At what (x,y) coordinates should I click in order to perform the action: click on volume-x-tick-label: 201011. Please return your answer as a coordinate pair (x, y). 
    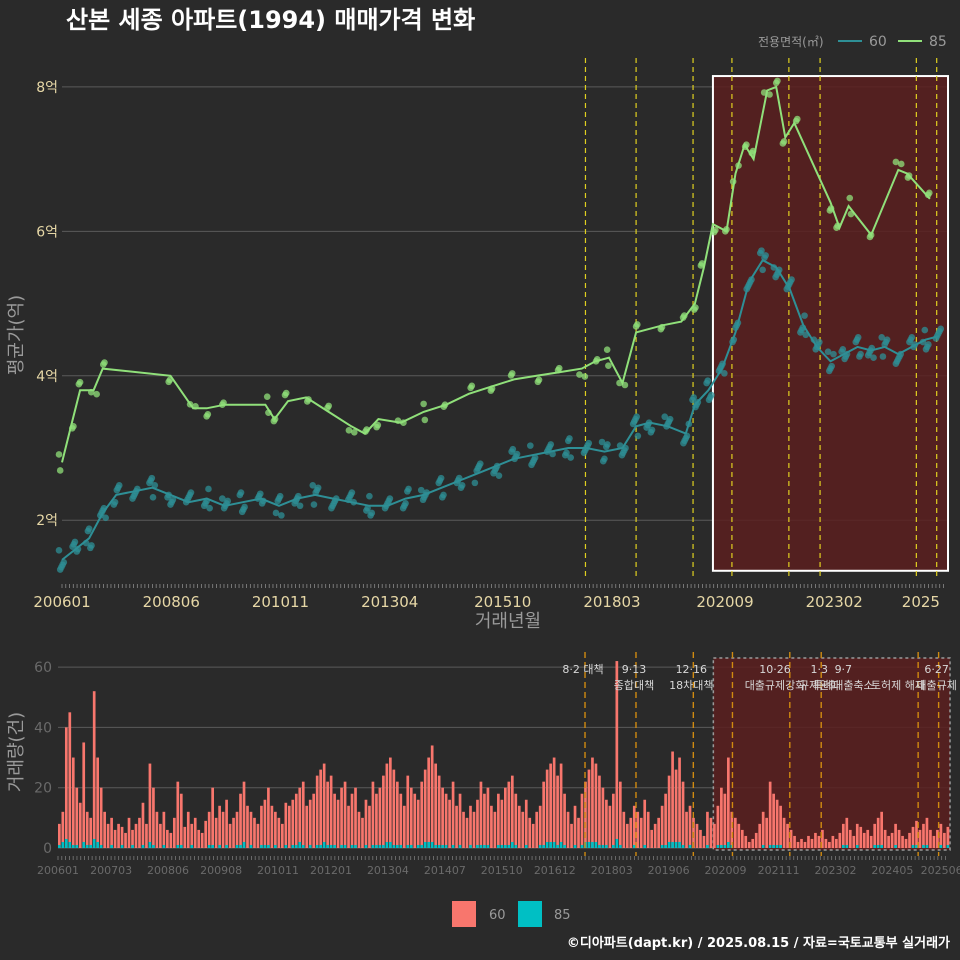
    Looking at the image, I should click on (278, 870).